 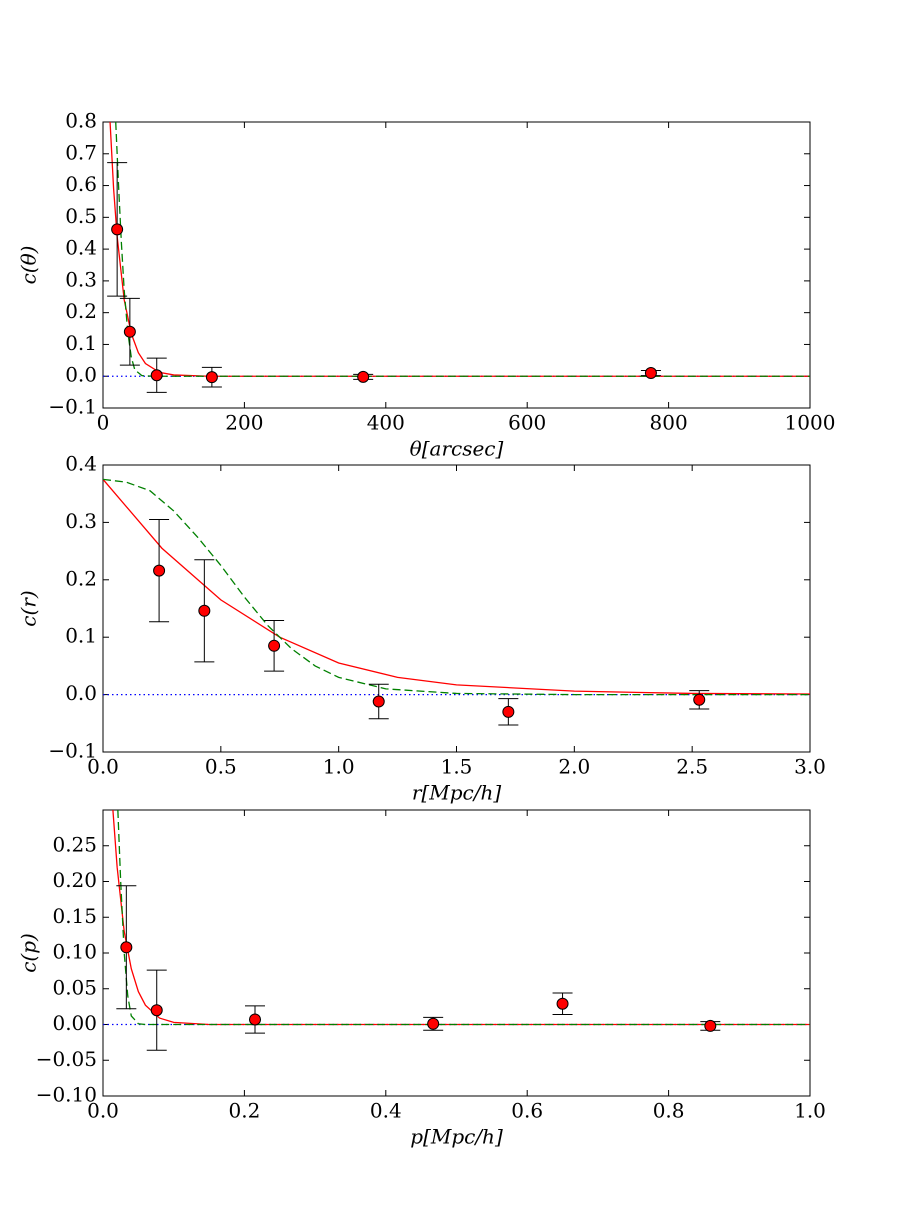 I want to click on y-tick-label: 0.10, so click(x=74, y=952).